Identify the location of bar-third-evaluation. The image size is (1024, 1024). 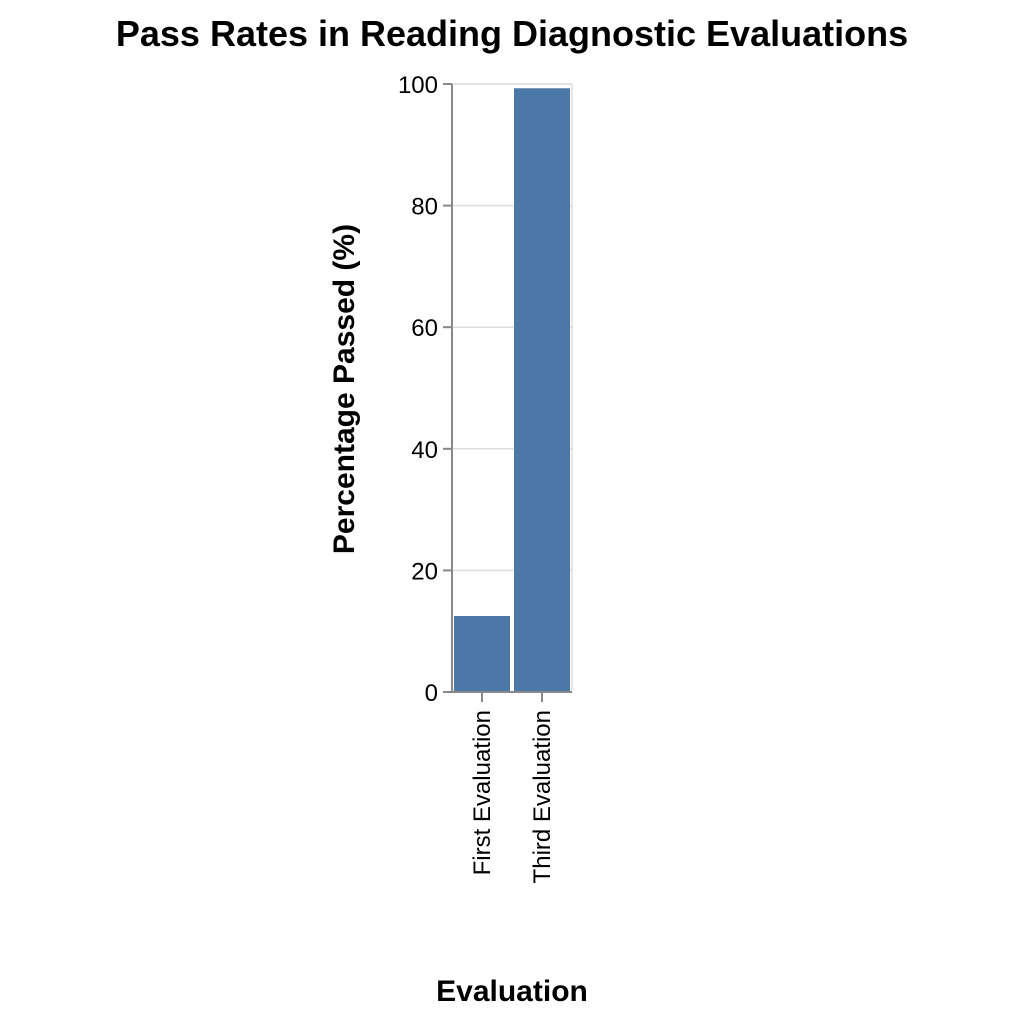
(542, 390).